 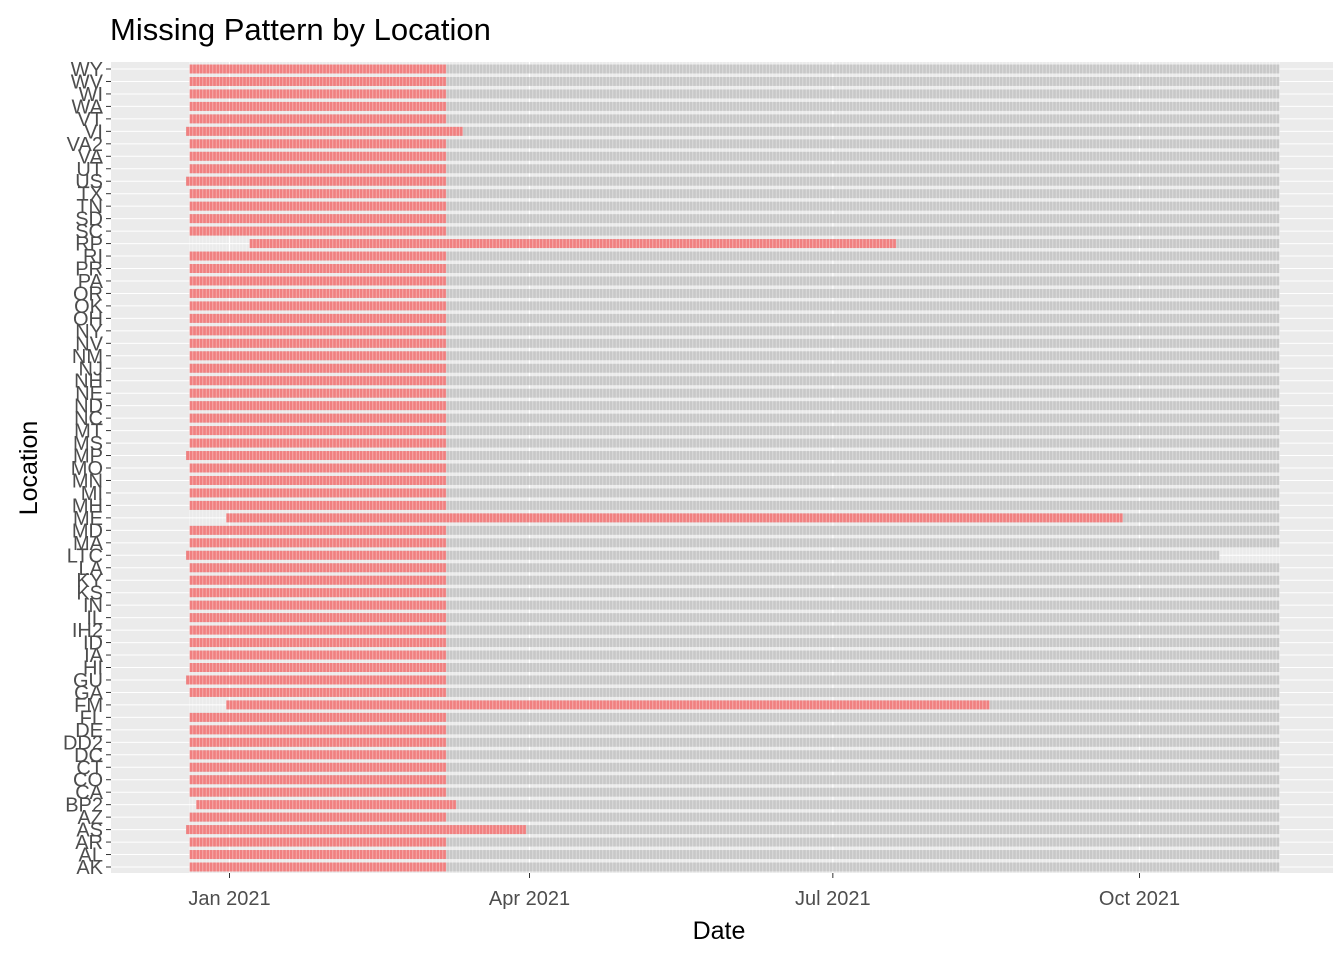 I want to click on y-tick-label: UT, so click(x=89, y=170).